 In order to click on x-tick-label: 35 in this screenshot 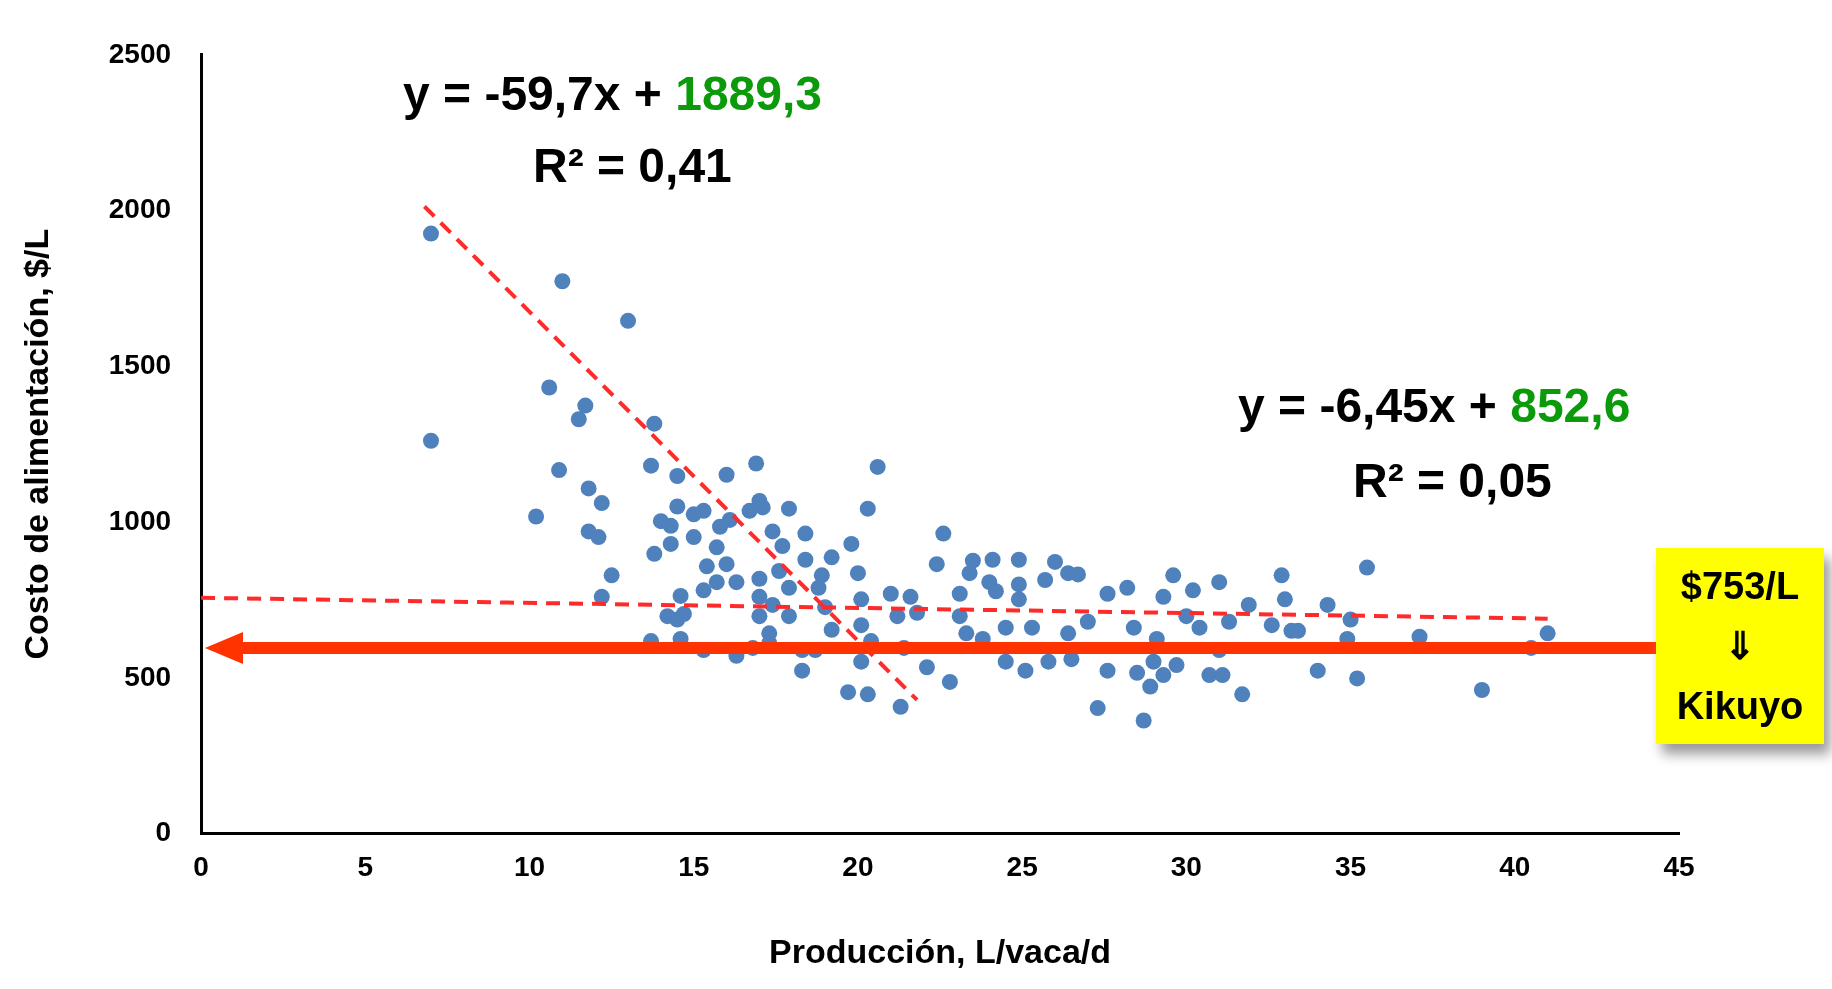, I will do `click(1351, 867)`.